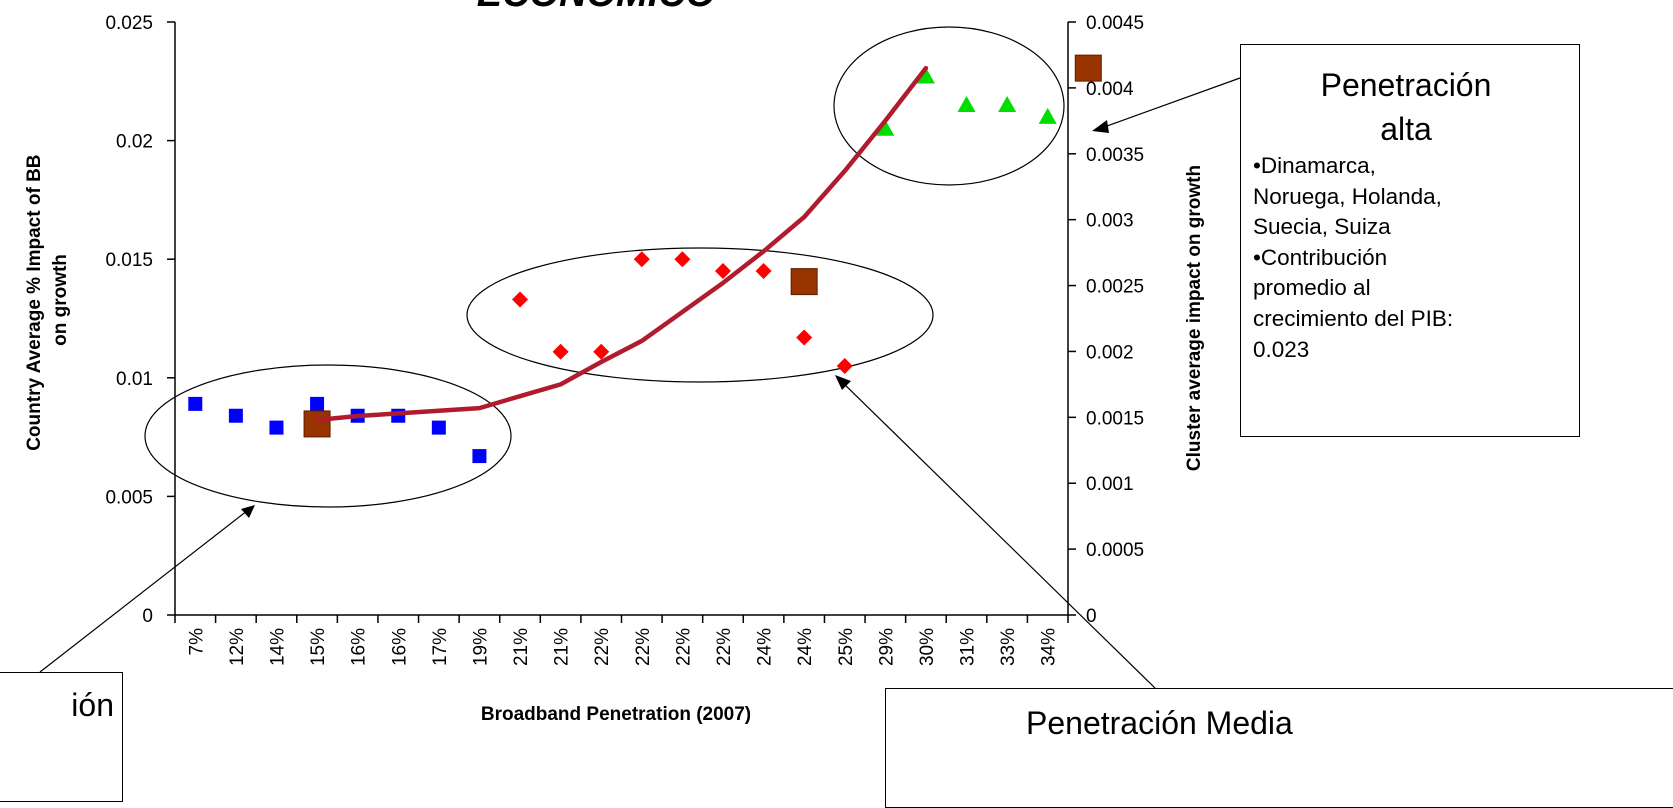 The width and height of the screenshot is (1673, 808). What do you see at coordinates (277, 647) in the screenshot?
I see `x-tick-label: 14%` at bounding box center [277, 647].